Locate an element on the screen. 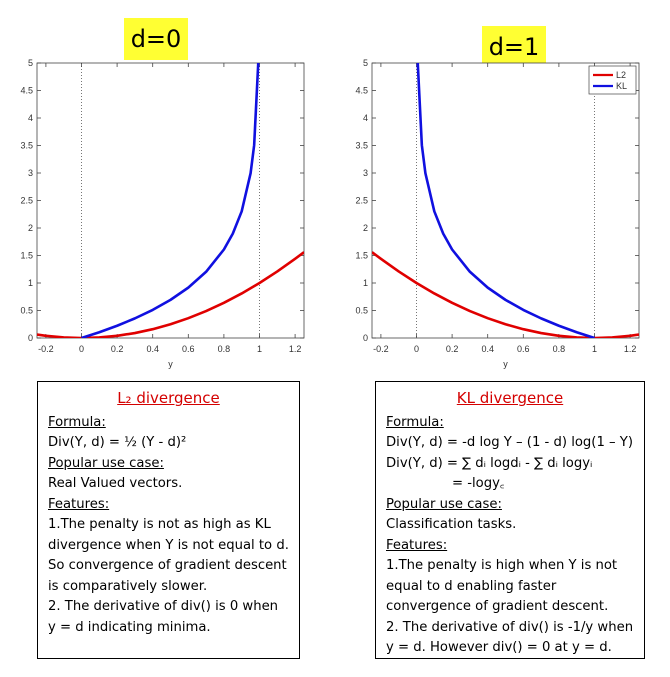  l2-formula-label: Formula: is located at coordinates (77, 422).